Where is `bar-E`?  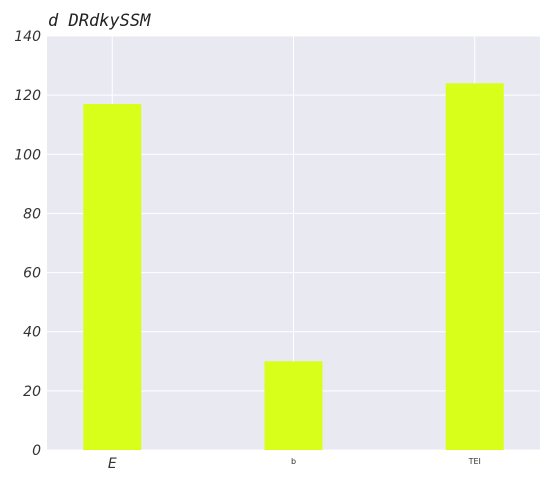
bar-E is located at coordinates (112, 277).